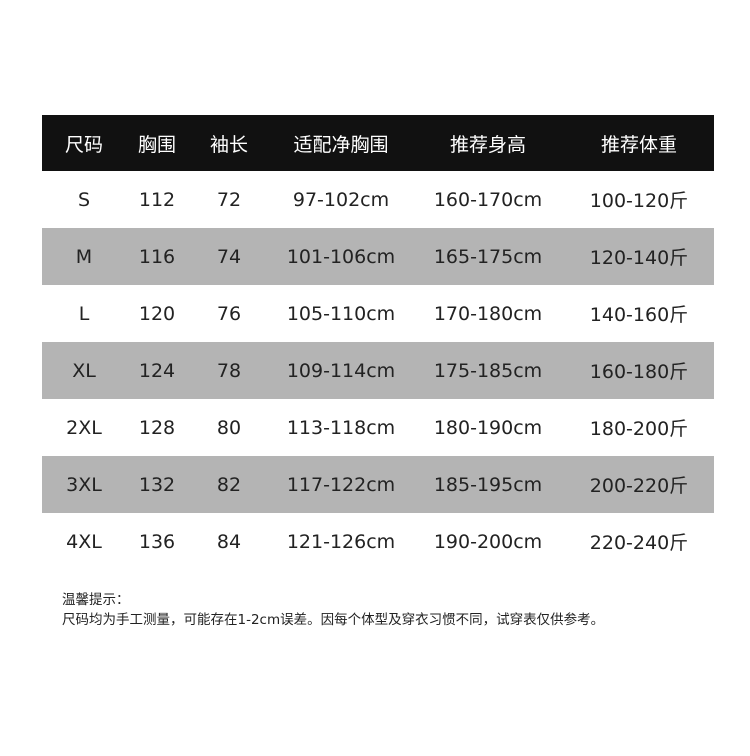 Image resolution: width=750 pixels, height=756 pixels. I want to click on table-cell: 117-122cm, so click(341, 484).